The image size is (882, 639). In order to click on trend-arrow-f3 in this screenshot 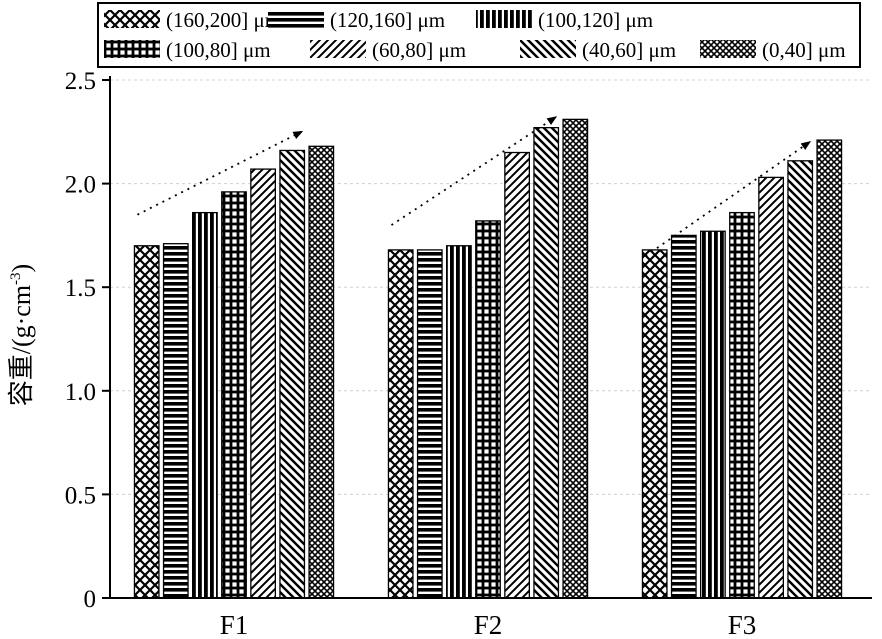, I will do `click(728, 199)`.